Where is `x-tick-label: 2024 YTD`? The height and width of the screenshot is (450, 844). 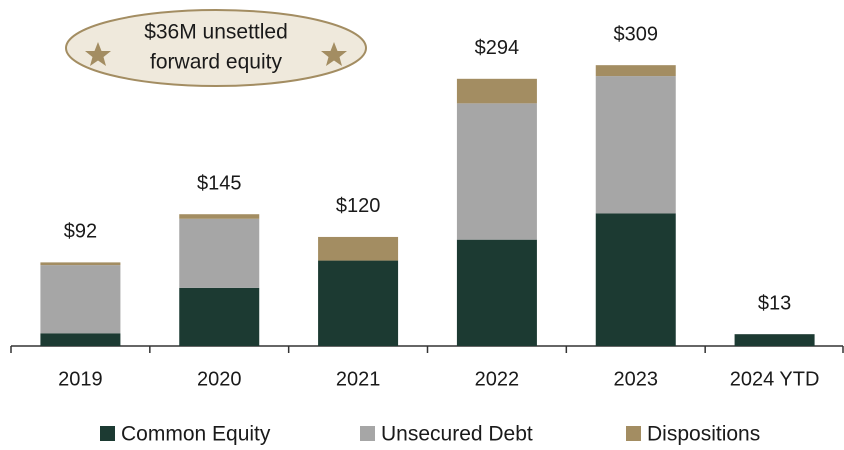
x-tick-label: 2024 YTD is located at coordinates (775, 379).